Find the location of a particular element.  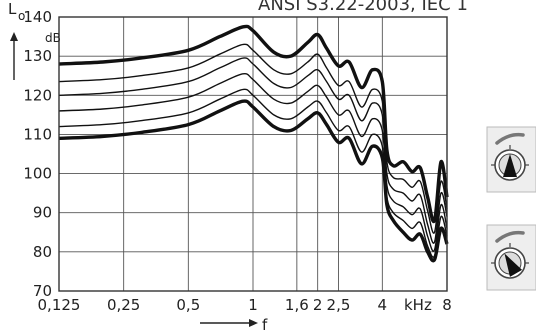

y-tick-label: 130 is located at coordinates (37, 56).